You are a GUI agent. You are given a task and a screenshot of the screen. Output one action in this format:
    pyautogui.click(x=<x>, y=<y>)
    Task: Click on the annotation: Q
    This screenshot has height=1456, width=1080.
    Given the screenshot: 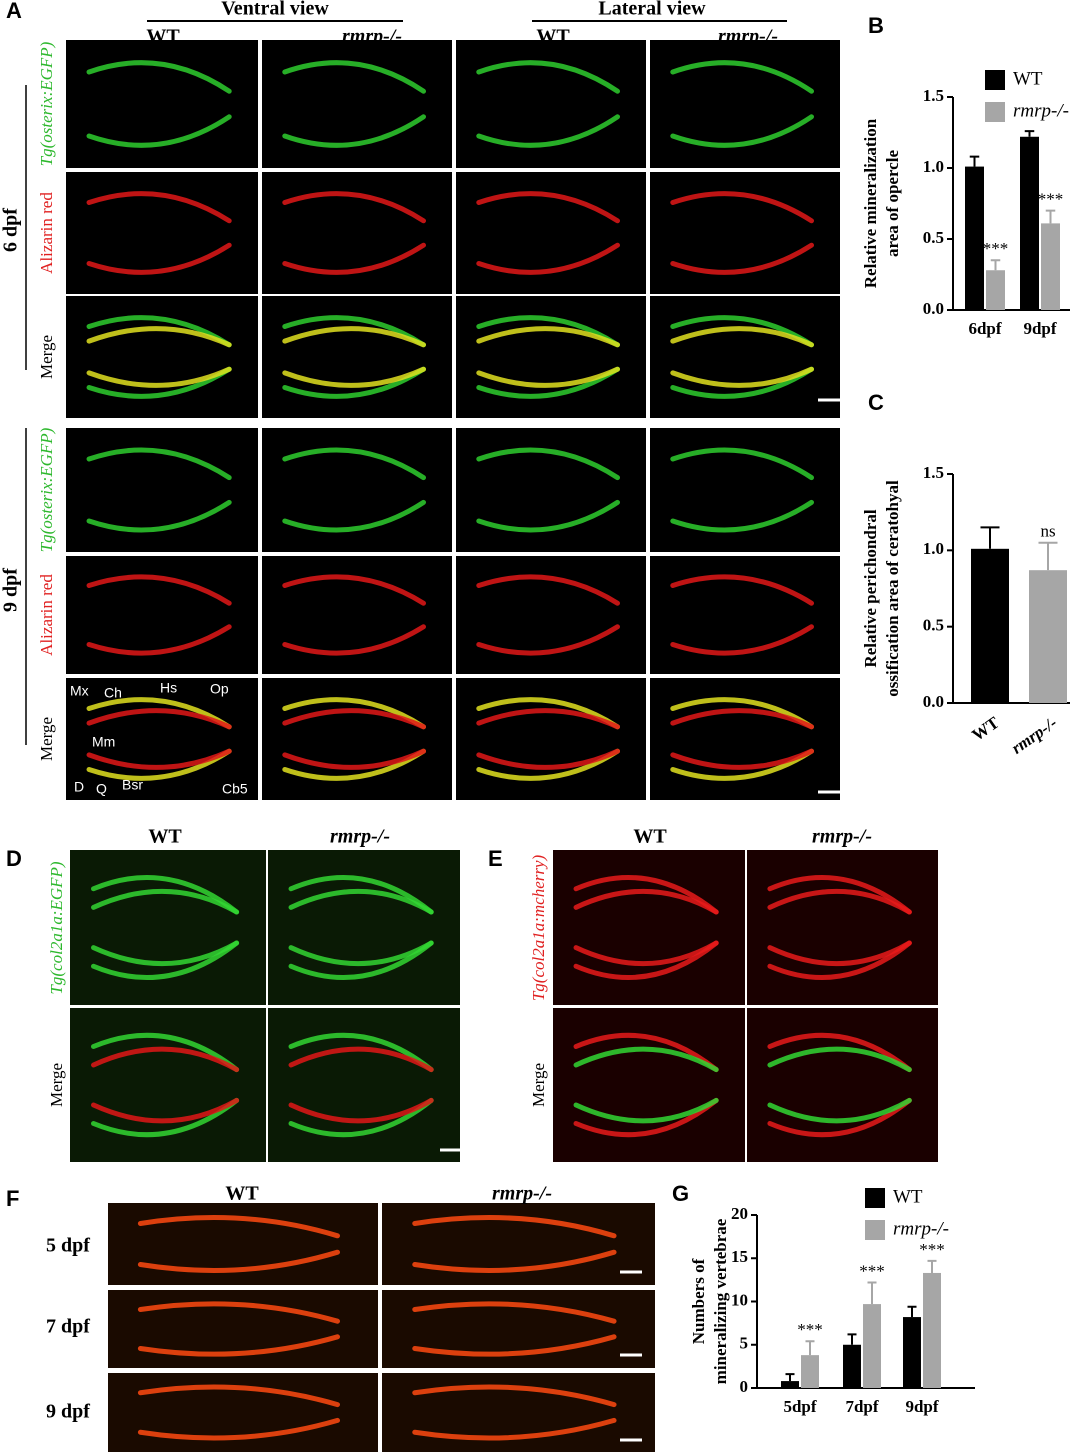 What is the action you would take?
    pyautogui.click(x=101, y=789)
    